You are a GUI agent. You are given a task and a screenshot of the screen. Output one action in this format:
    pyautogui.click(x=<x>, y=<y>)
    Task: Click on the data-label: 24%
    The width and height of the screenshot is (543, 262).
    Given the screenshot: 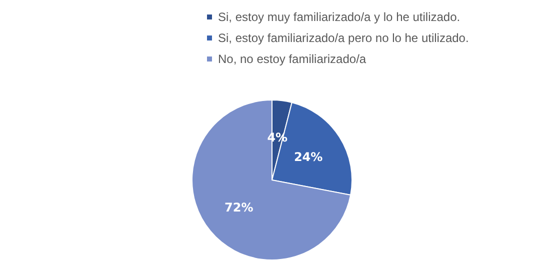 What is the action you would take?
    pyautogui.click(x=308, y=157)
    